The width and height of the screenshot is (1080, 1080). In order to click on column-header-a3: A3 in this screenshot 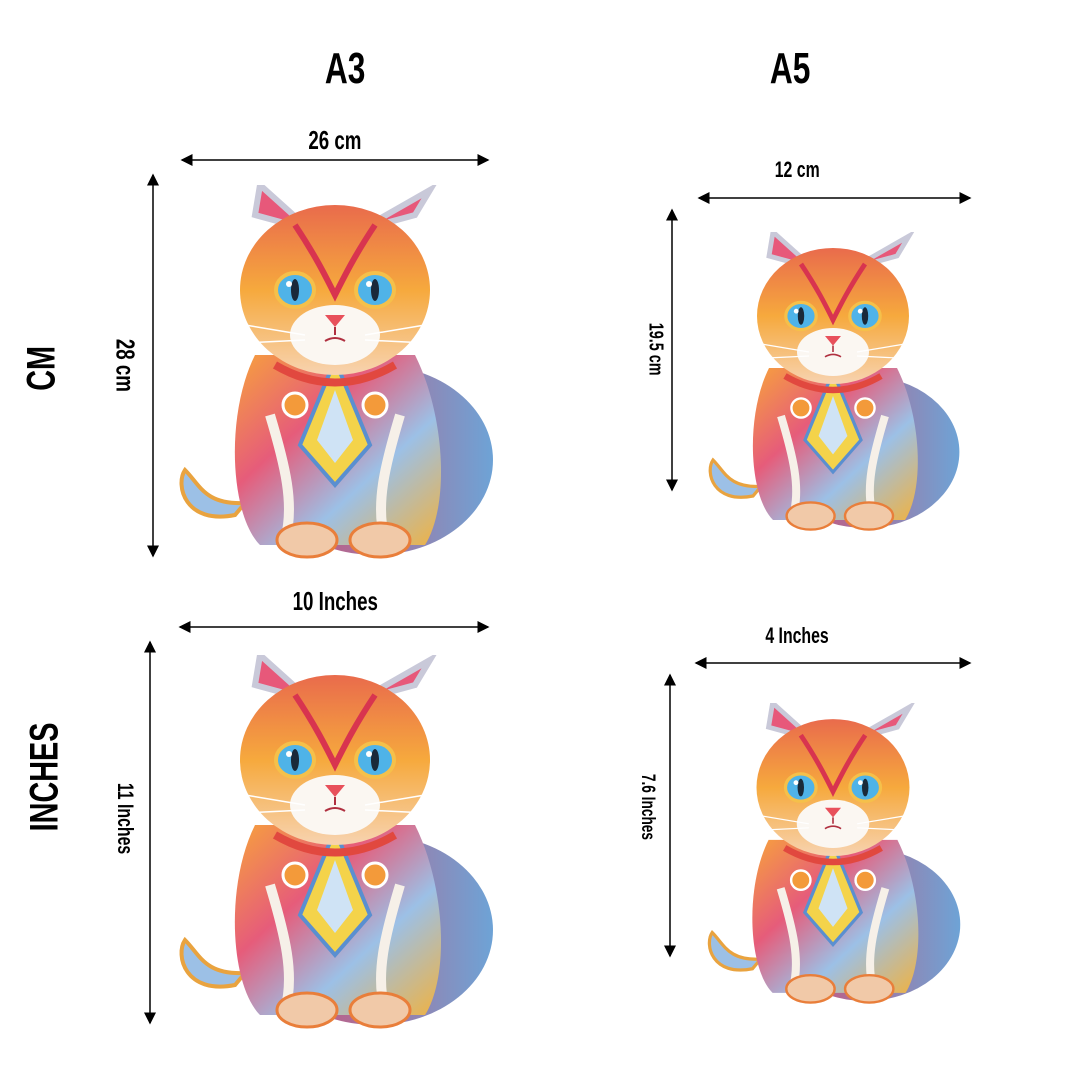, I will do `click(345, 69)`.